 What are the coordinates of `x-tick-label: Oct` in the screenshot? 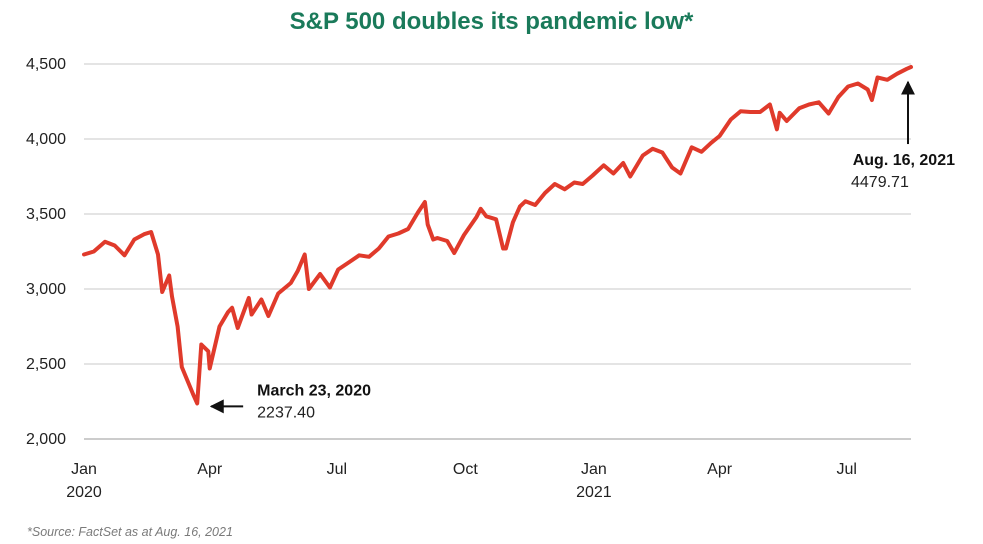 It's located at (465, 469).